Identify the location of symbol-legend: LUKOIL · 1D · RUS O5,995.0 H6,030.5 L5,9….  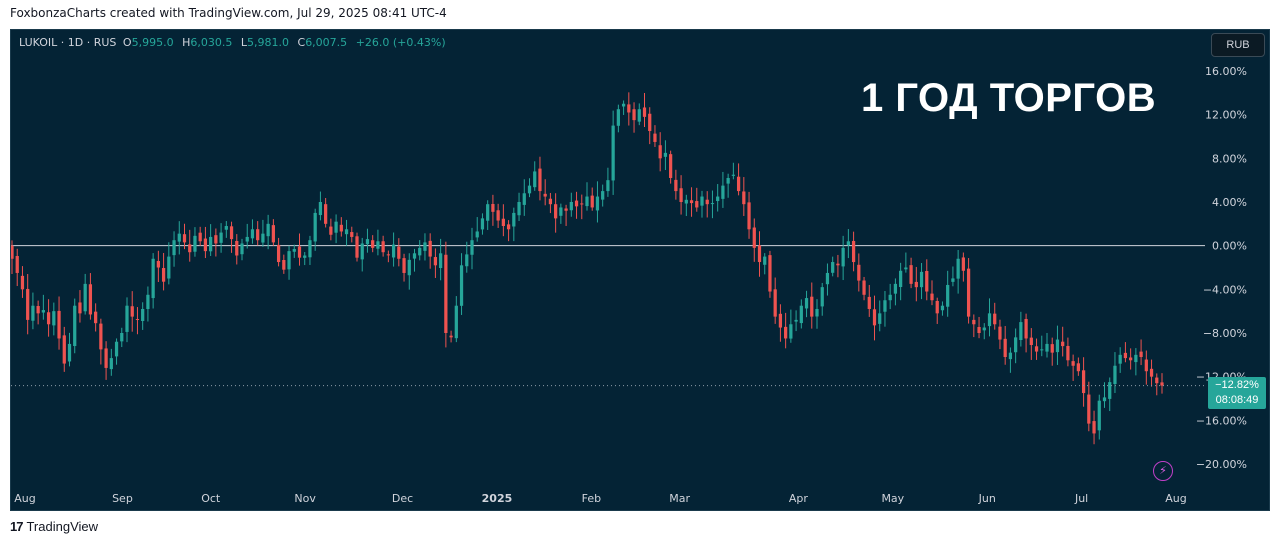
(235, 42).